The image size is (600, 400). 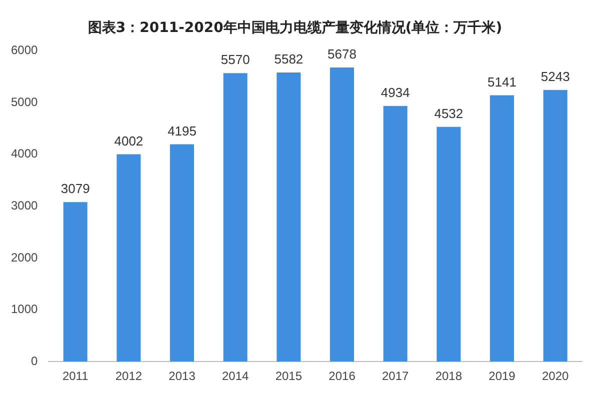 What do you see at coordinates (182, 376) in the screenshot?
I see `x-tick-label: 2013` at bounding box center [182, 376].